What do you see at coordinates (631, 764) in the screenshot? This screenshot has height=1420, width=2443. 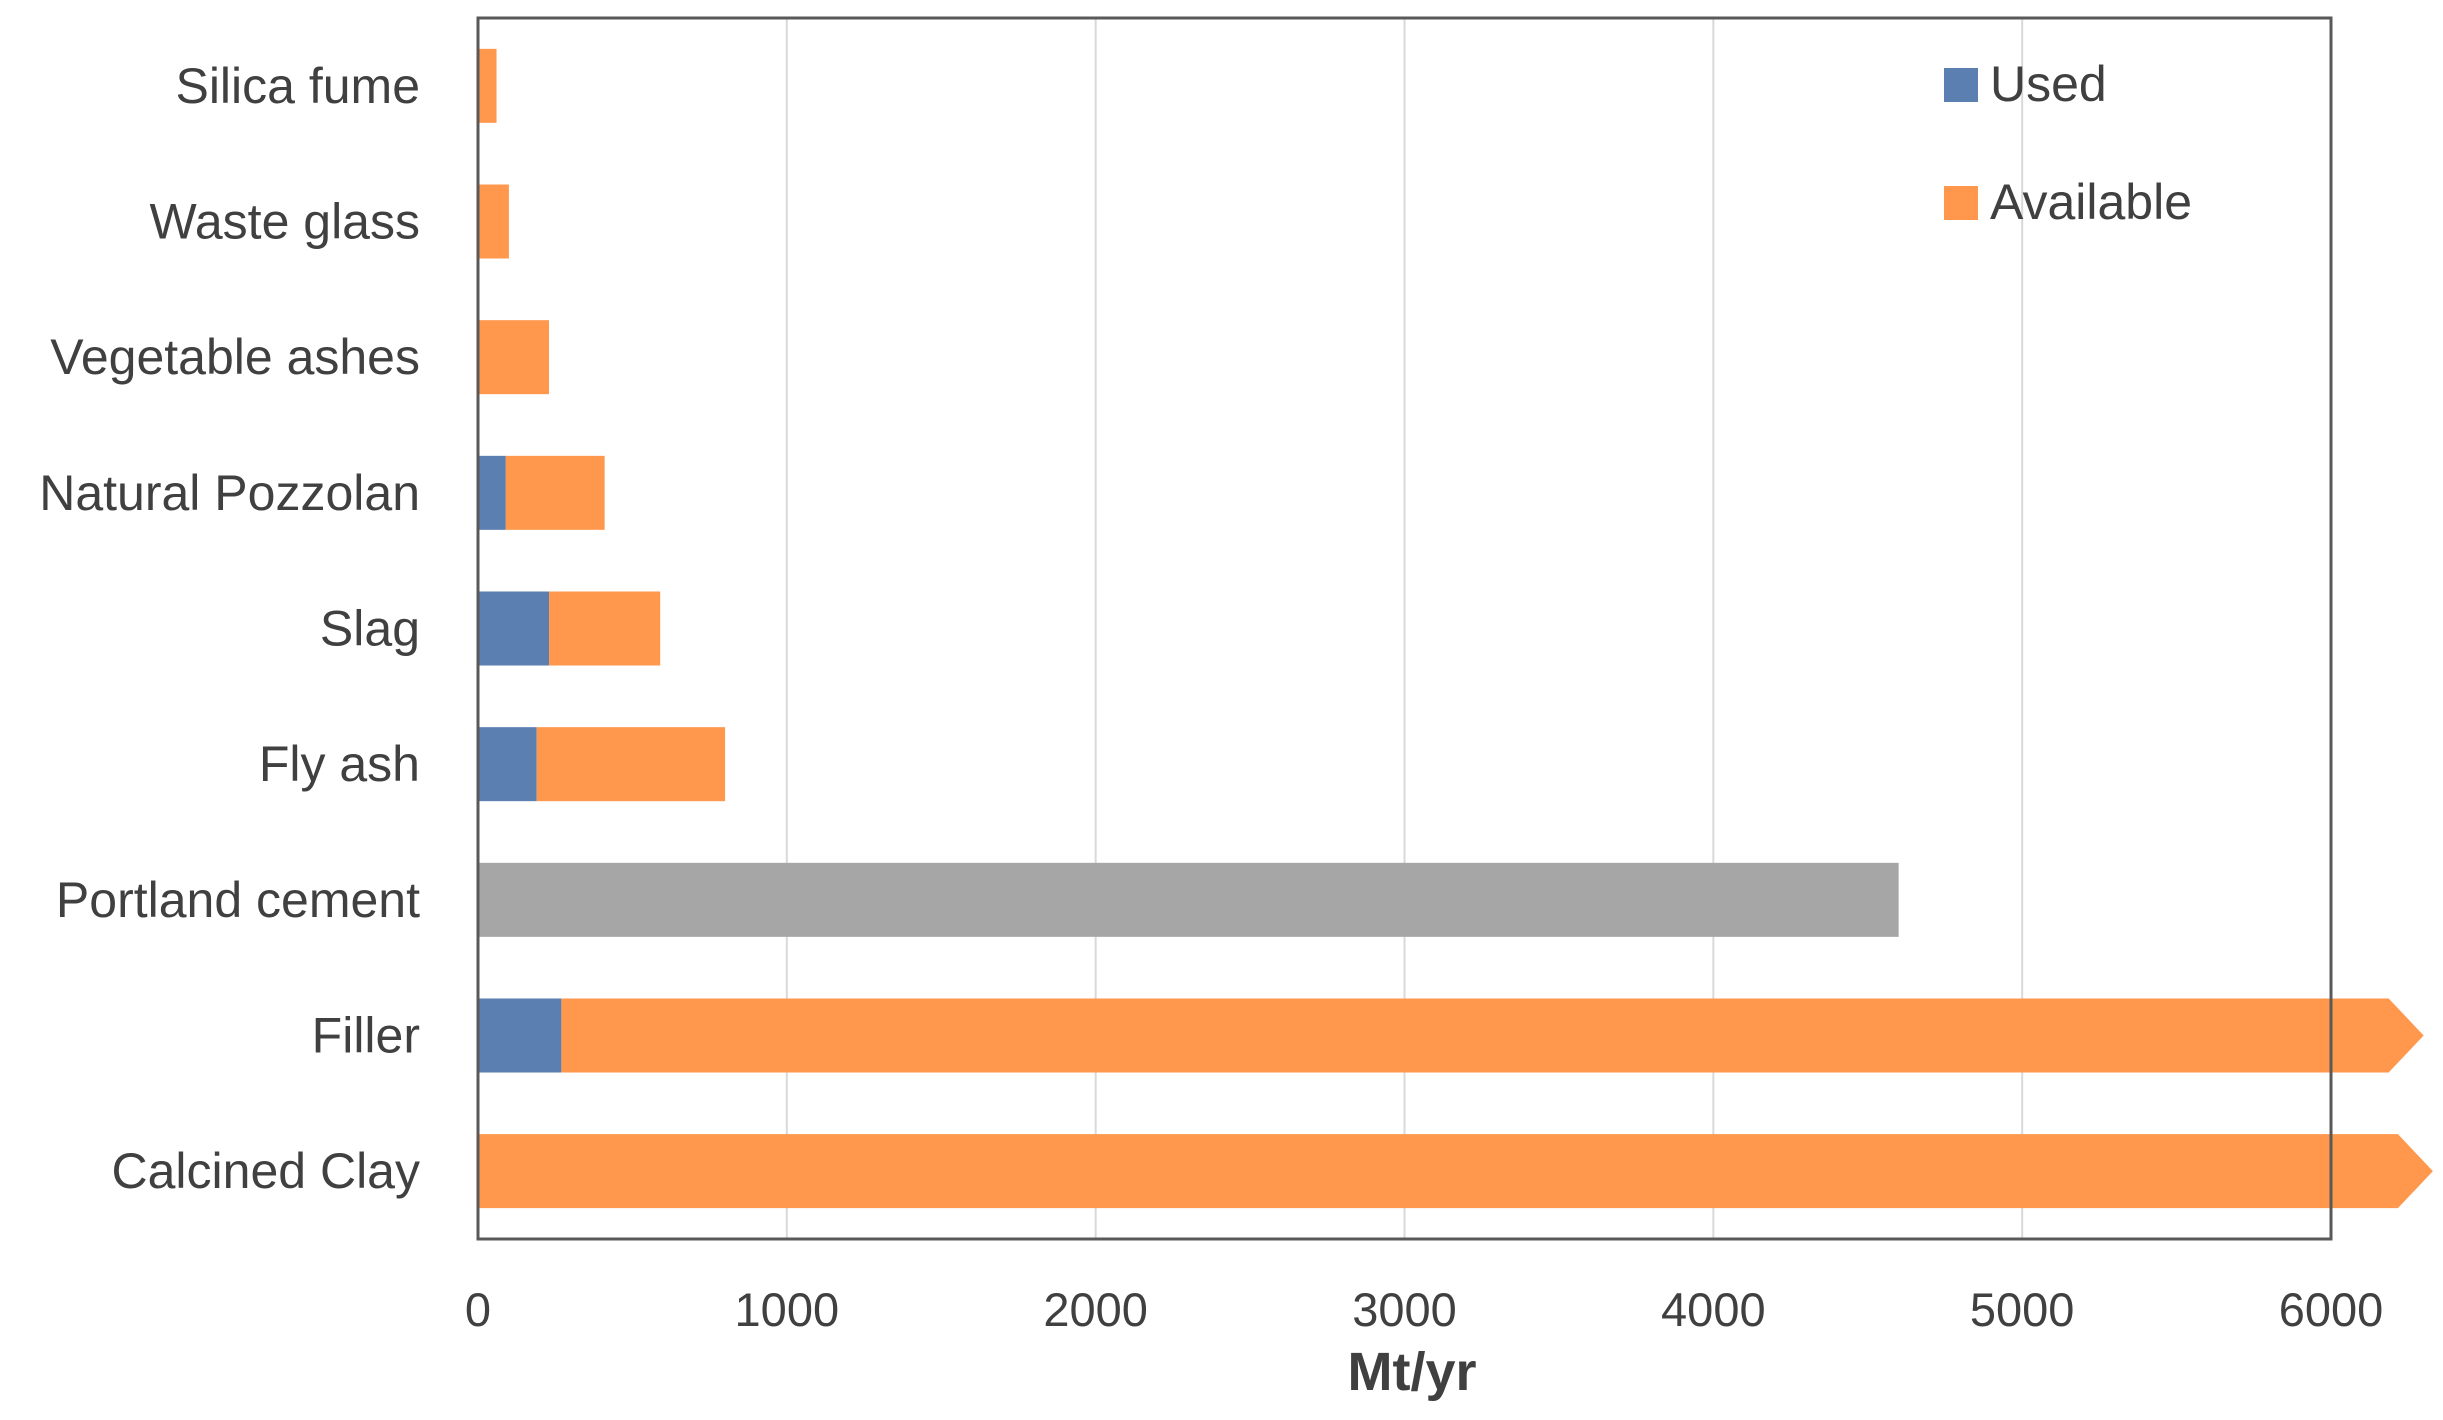 I see `bar-fly-ash-available` at bounding box center [631, 764].